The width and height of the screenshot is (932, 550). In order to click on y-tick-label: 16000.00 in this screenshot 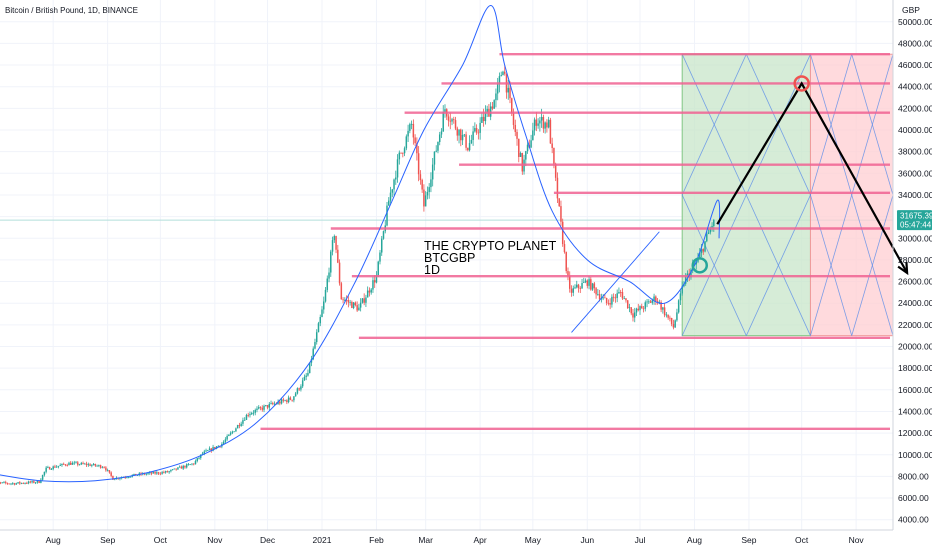, I will do `click(915, 390)`.